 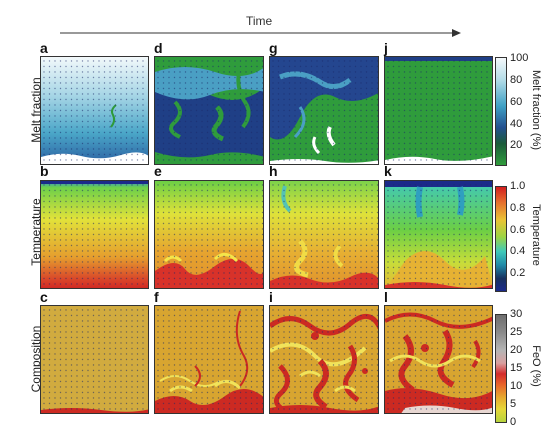 I want to click on colorbar-feo-tick-20: 20, so click(x=516, y=350).